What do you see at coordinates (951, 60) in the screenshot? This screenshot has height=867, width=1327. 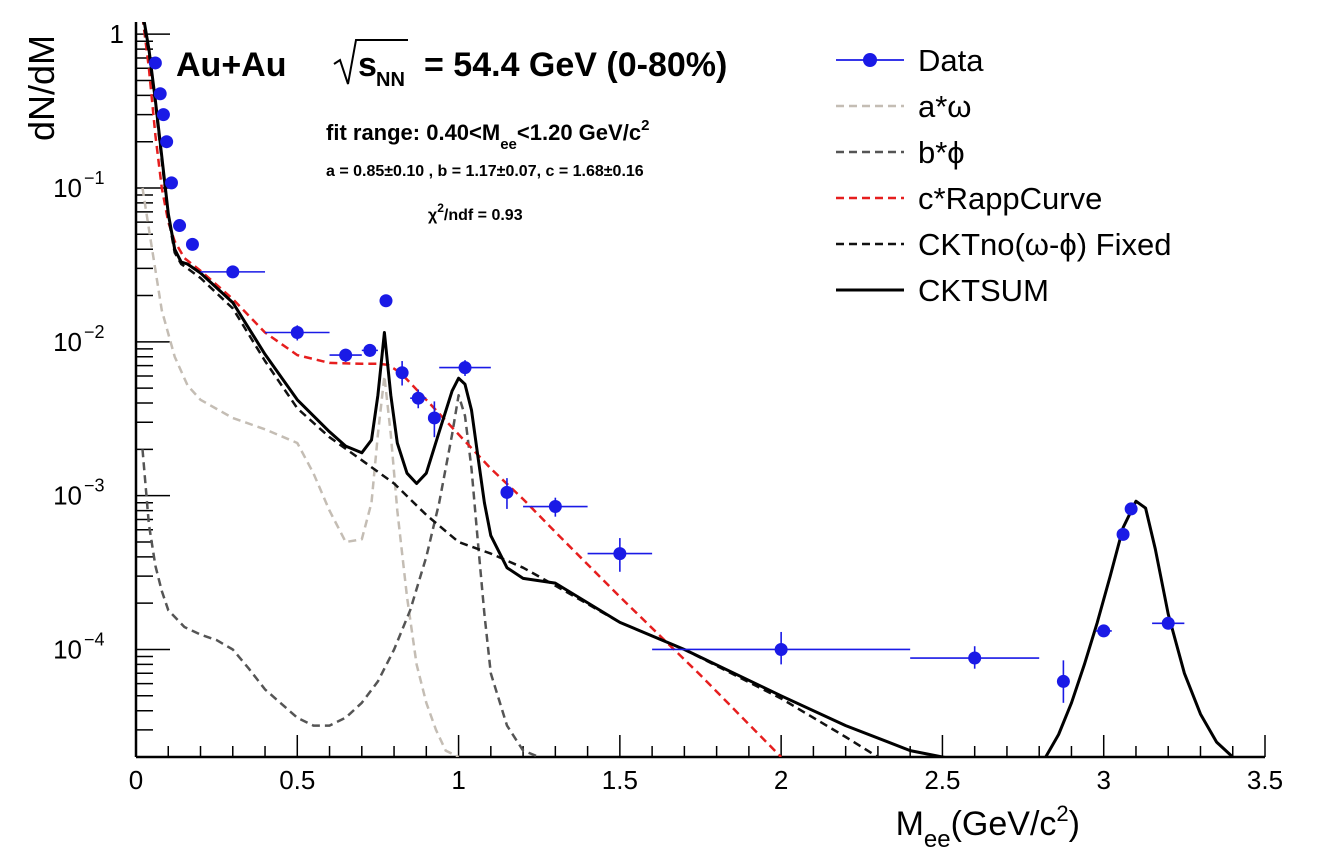 I see `legend-label: Data` at bounding box center [951, 60].